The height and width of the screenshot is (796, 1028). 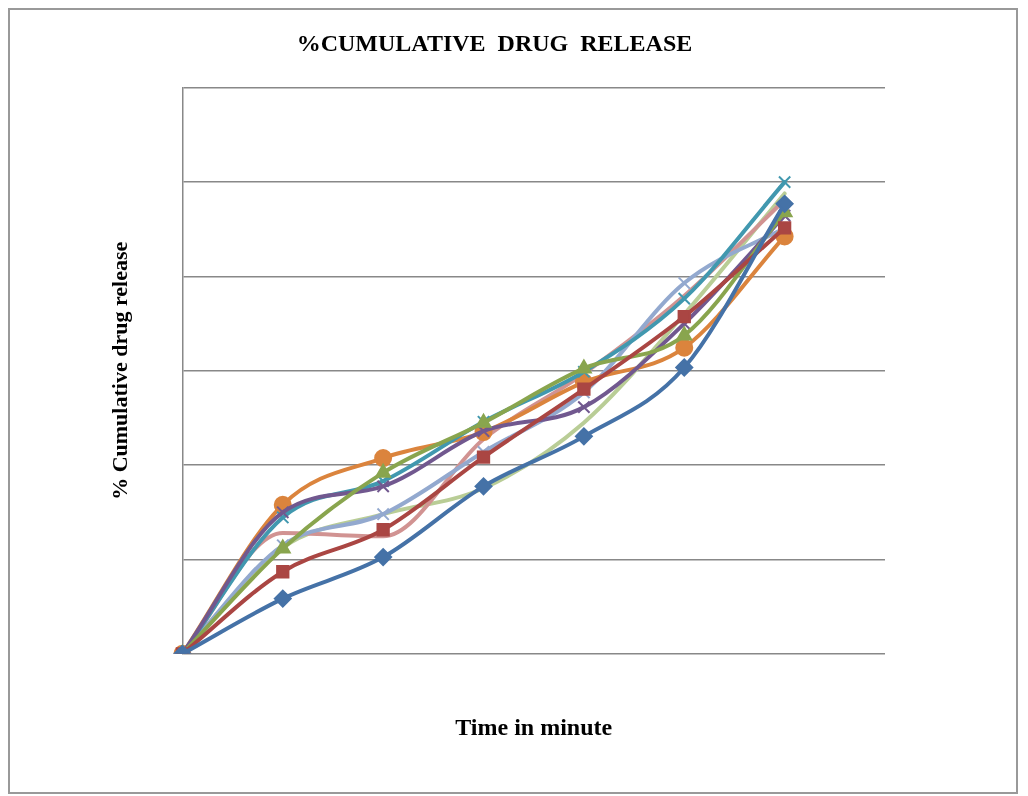 What do you see at coordinates (119, 370) in the screenshot?
I see `y-axis-title: % Cumulative drug release` at bounding box center [119, 370].